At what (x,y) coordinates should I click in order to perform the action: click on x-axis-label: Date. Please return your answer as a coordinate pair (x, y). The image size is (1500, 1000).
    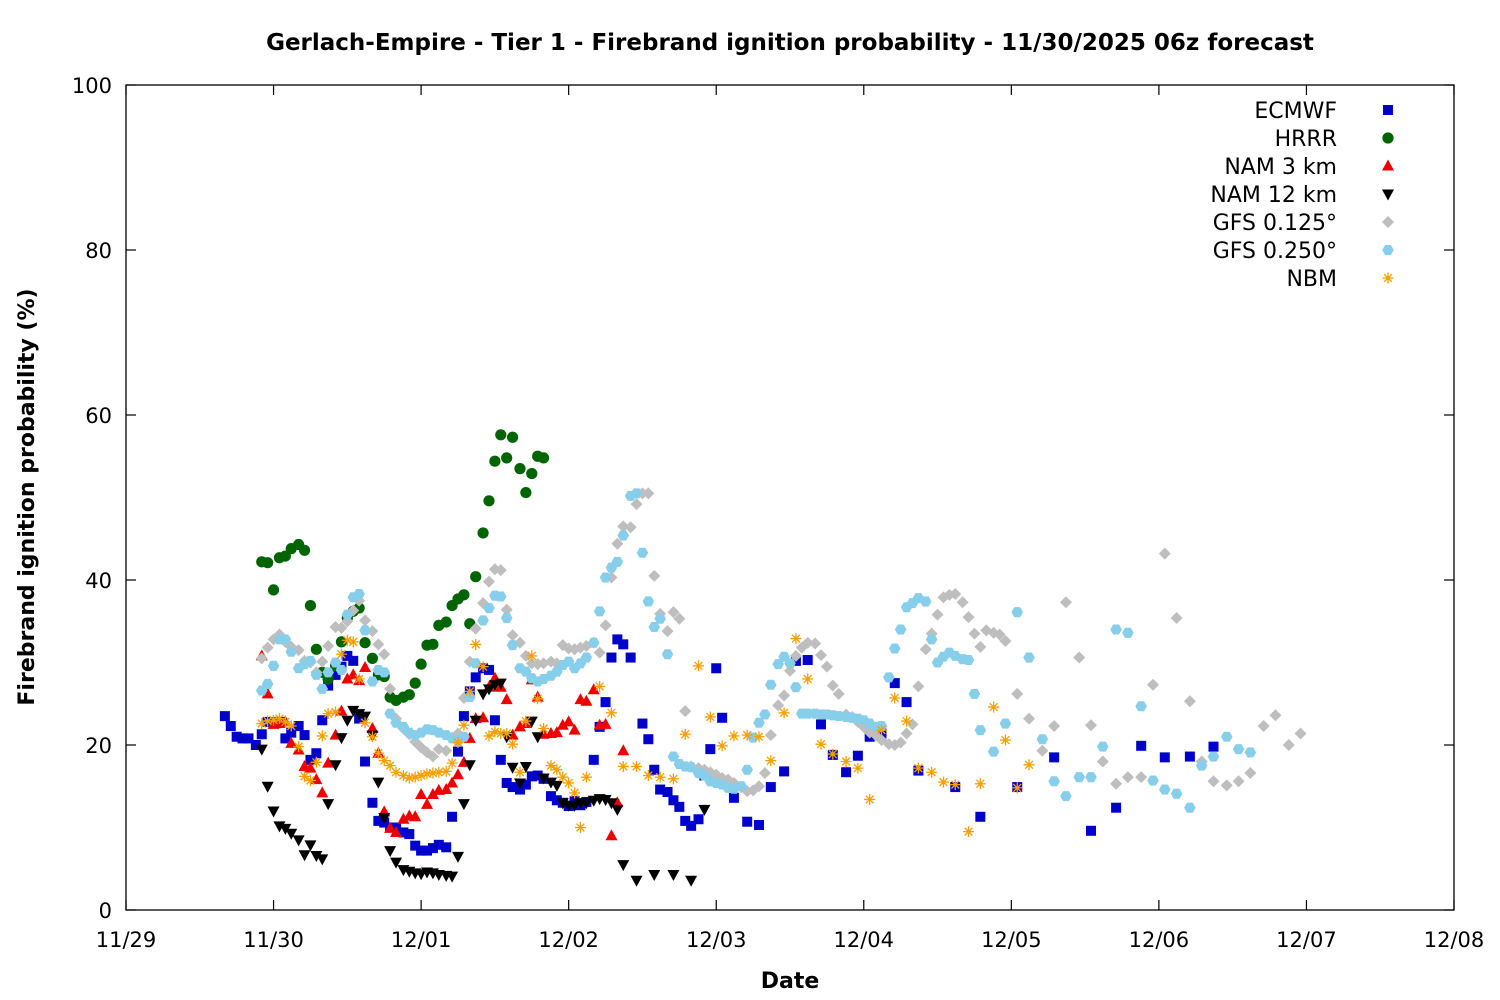
    Looking at the image, I should click on (790, 981).